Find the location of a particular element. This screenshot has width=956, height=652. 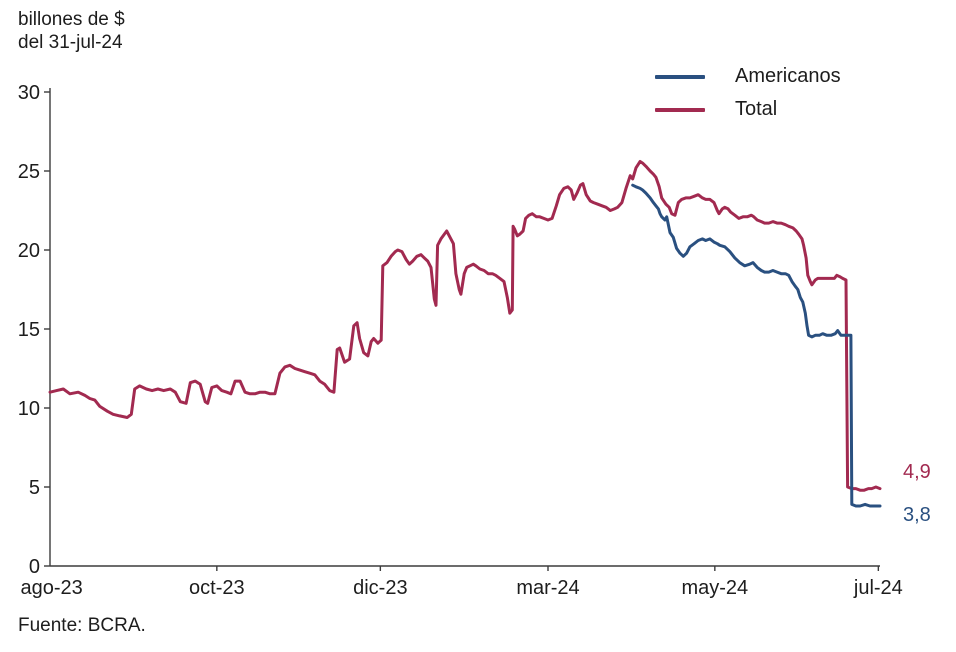

y-tick-label: 10 is located at coordinates (29, 409).